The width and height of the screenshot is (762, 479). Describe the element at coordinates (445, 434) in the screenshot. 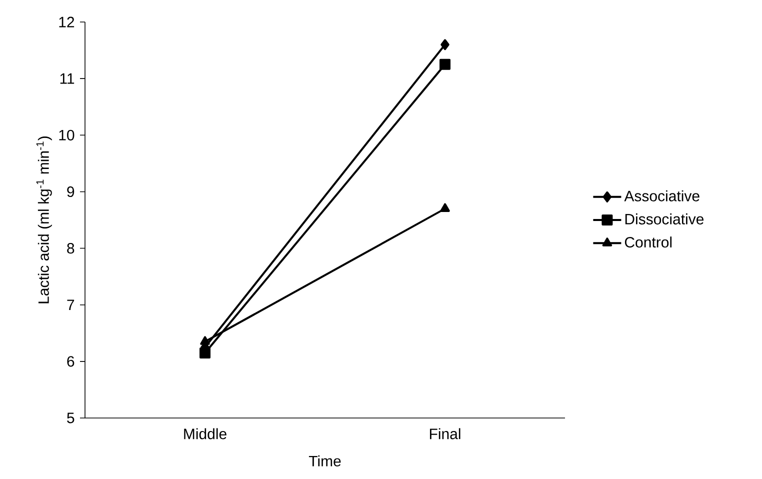

I see `x-tick-label: Final` at that location.